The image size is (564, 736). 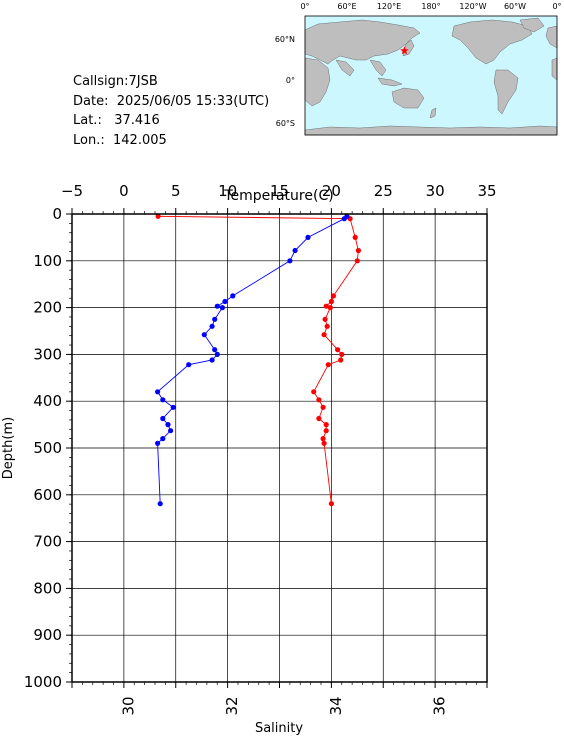 What do you see at coordinates (378, 68) in the screenshot?
I see `land-sea-asia` at bounding box center [378, 68].